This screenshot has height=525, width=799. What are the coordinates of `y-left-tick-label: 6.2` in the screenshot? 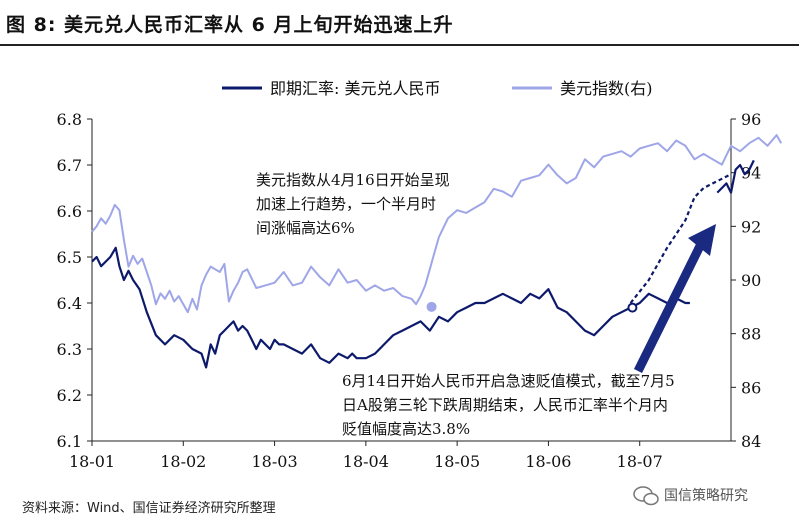 It's located at (69, 395).